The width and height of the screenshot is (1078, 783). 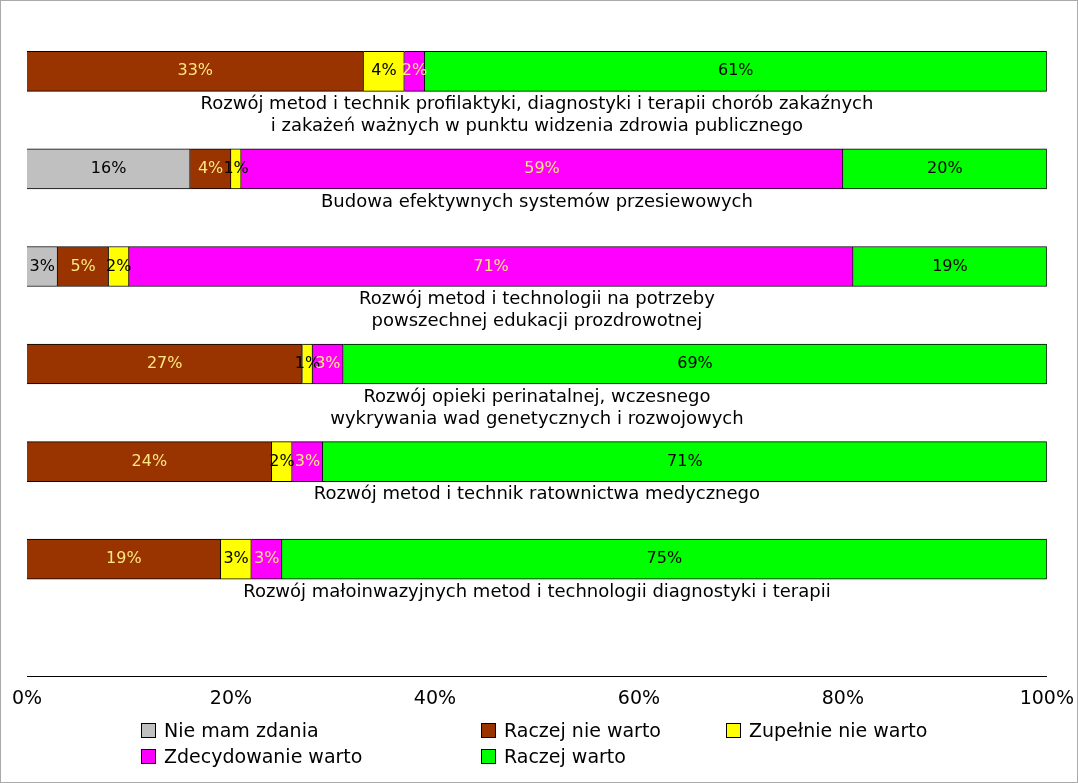 What do you see at coordinates (1046, 696) in the screenshot?
I see `x-tick-label: 100%` at bounding box center [1046, 696].